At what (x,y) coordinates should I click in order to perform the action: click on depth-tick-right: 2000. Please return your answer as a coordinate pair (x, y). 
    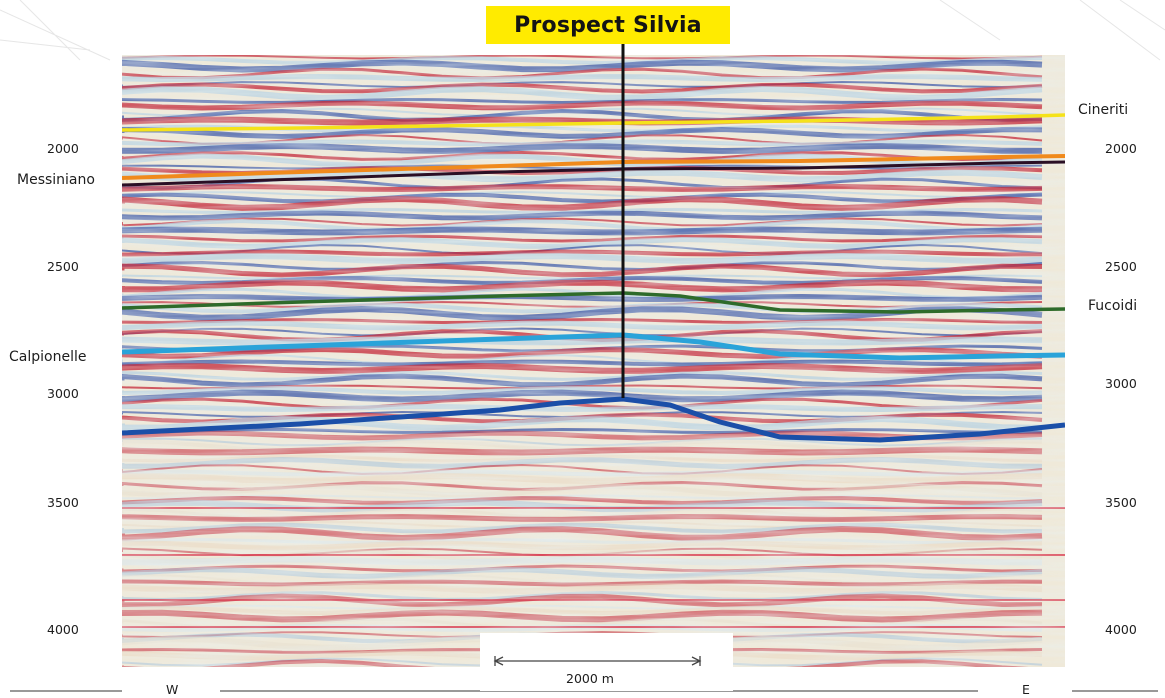
    Looking at the image, I should click on (1121, 148).